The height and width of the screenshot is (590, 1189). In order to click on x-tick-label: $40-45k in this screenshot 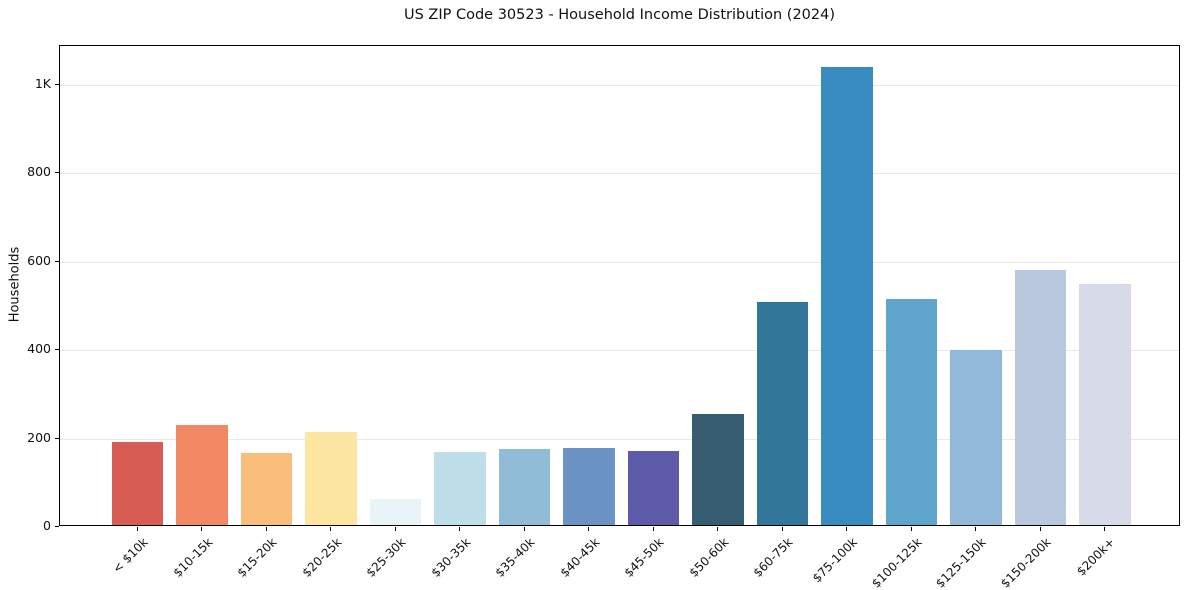, I will do `click(579, 557)`.